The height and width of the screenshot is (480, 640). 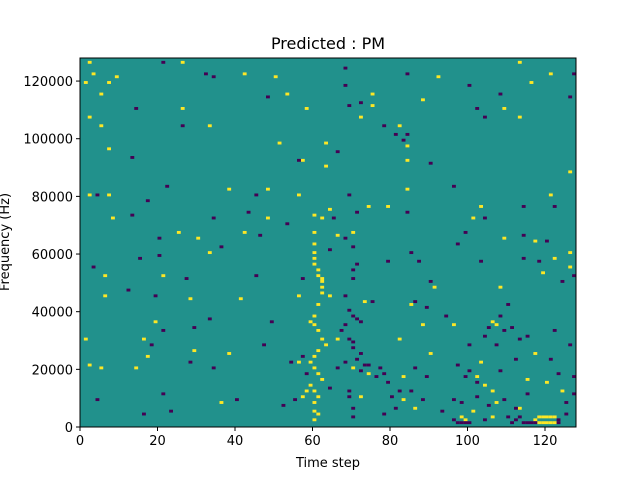 I want to click on y-tick-label: 20000, so click(x=52, y=370).